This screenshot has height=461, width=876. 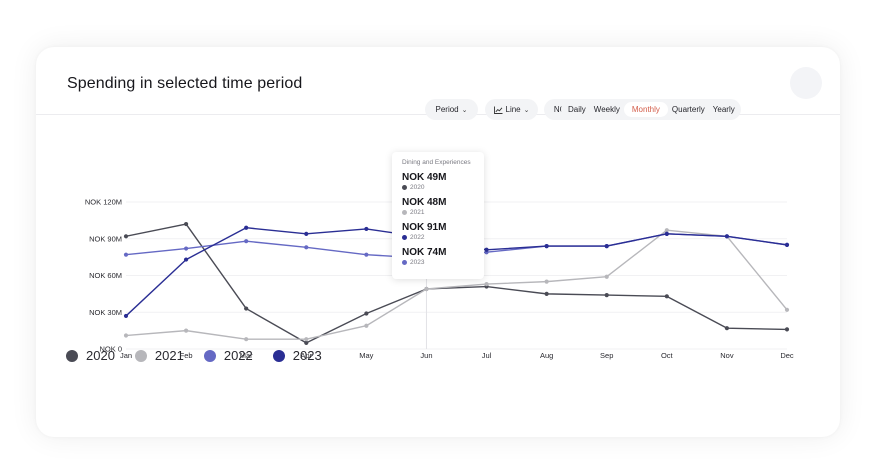 What do you see at coordinates (606, 355) in the screenshot?
I see `x-tick-label: Sep` at bounding box center [606, 355].